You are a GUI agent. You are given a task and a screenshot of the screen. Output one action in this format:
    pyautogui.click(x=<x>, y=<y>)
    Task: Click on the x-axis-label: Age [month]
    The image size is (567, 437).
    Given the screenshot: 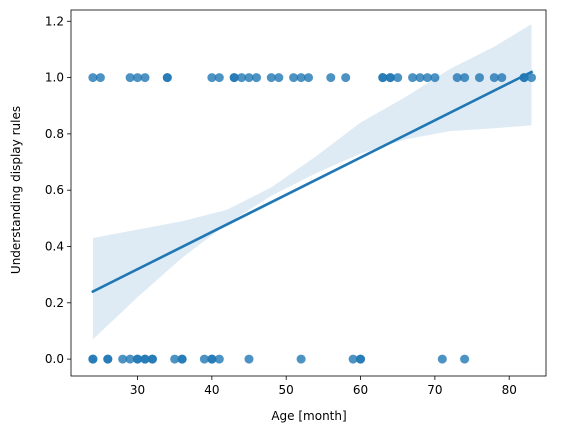 What is the action you would take?
    pyautogui.click(x=308, y=416)
    